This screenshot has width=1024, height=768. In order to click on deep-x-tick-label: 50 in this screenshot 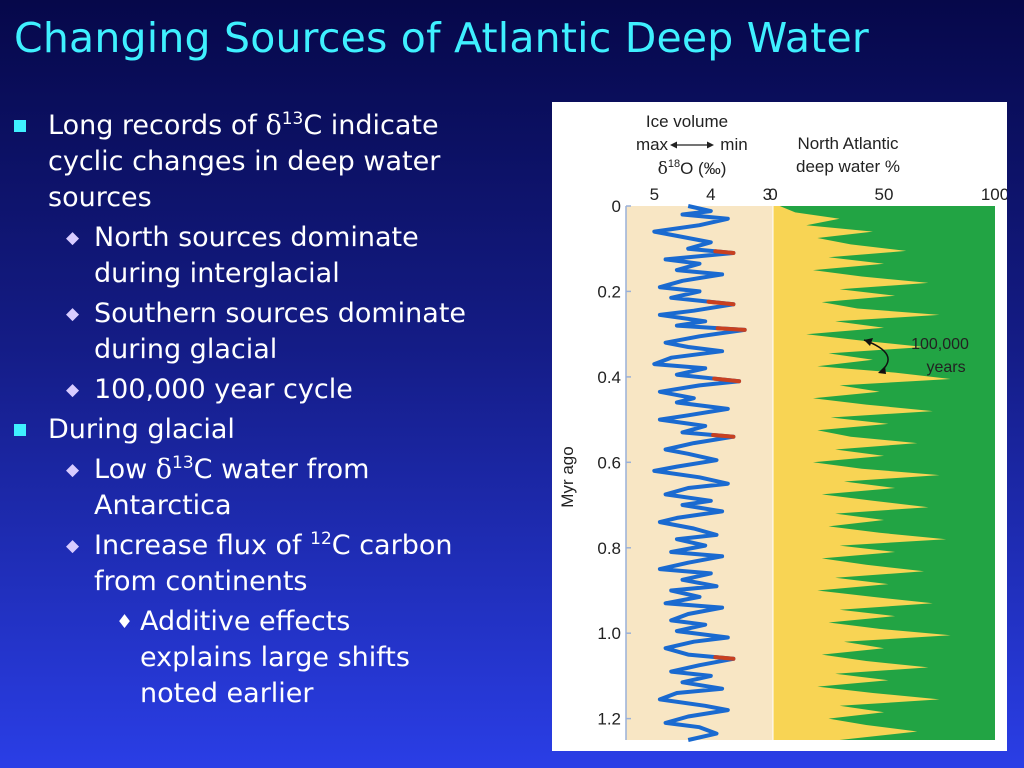, I will do `click(884, 194)`.